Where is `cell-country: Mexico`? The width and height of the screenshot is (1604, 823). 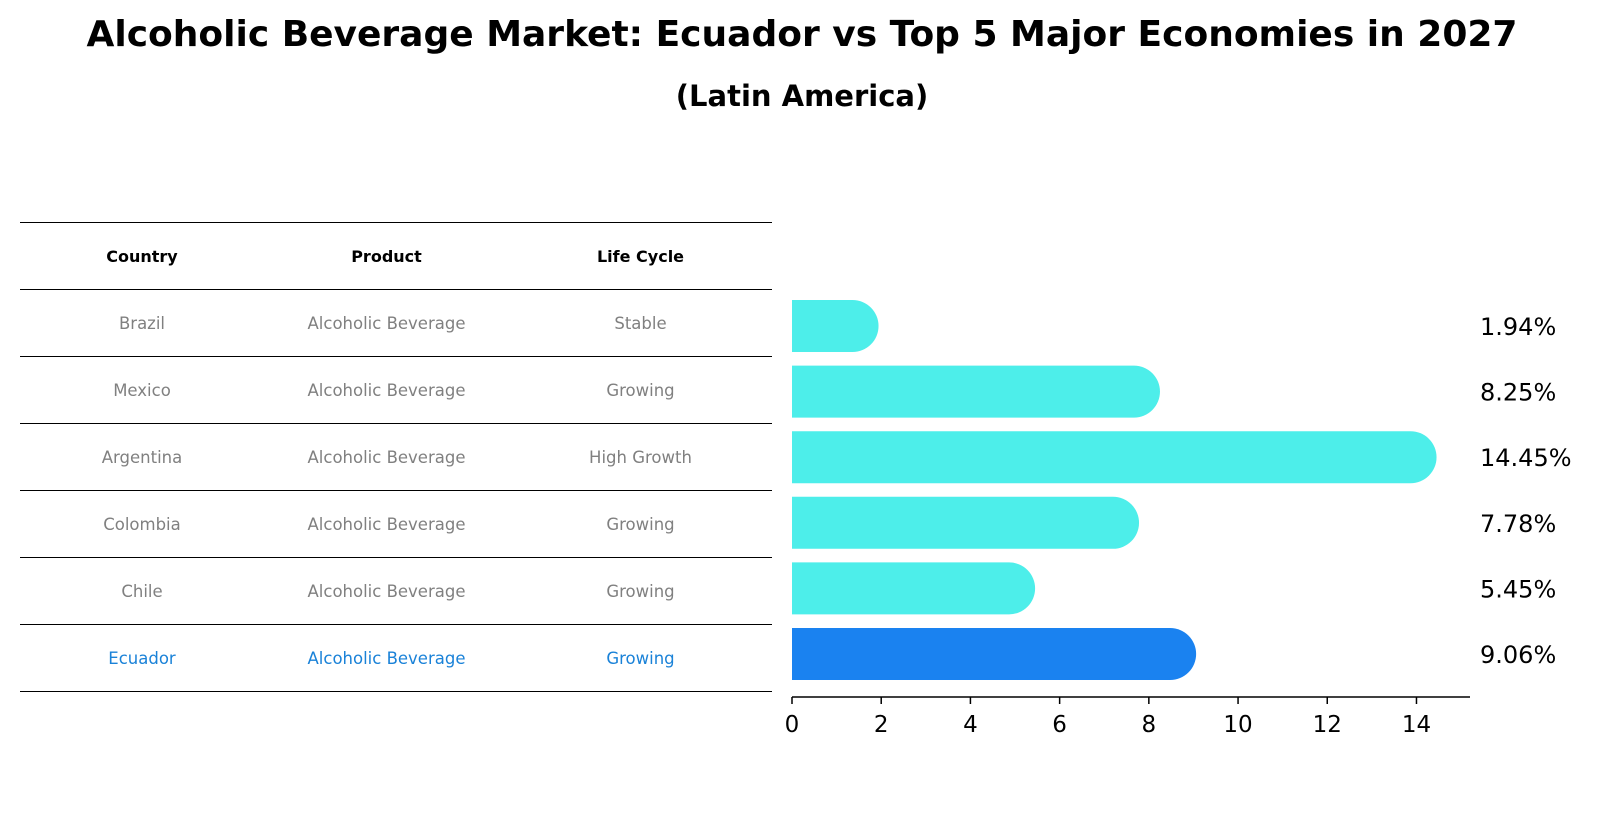
cell-country: Mexico is located at coordinates (142, 390).